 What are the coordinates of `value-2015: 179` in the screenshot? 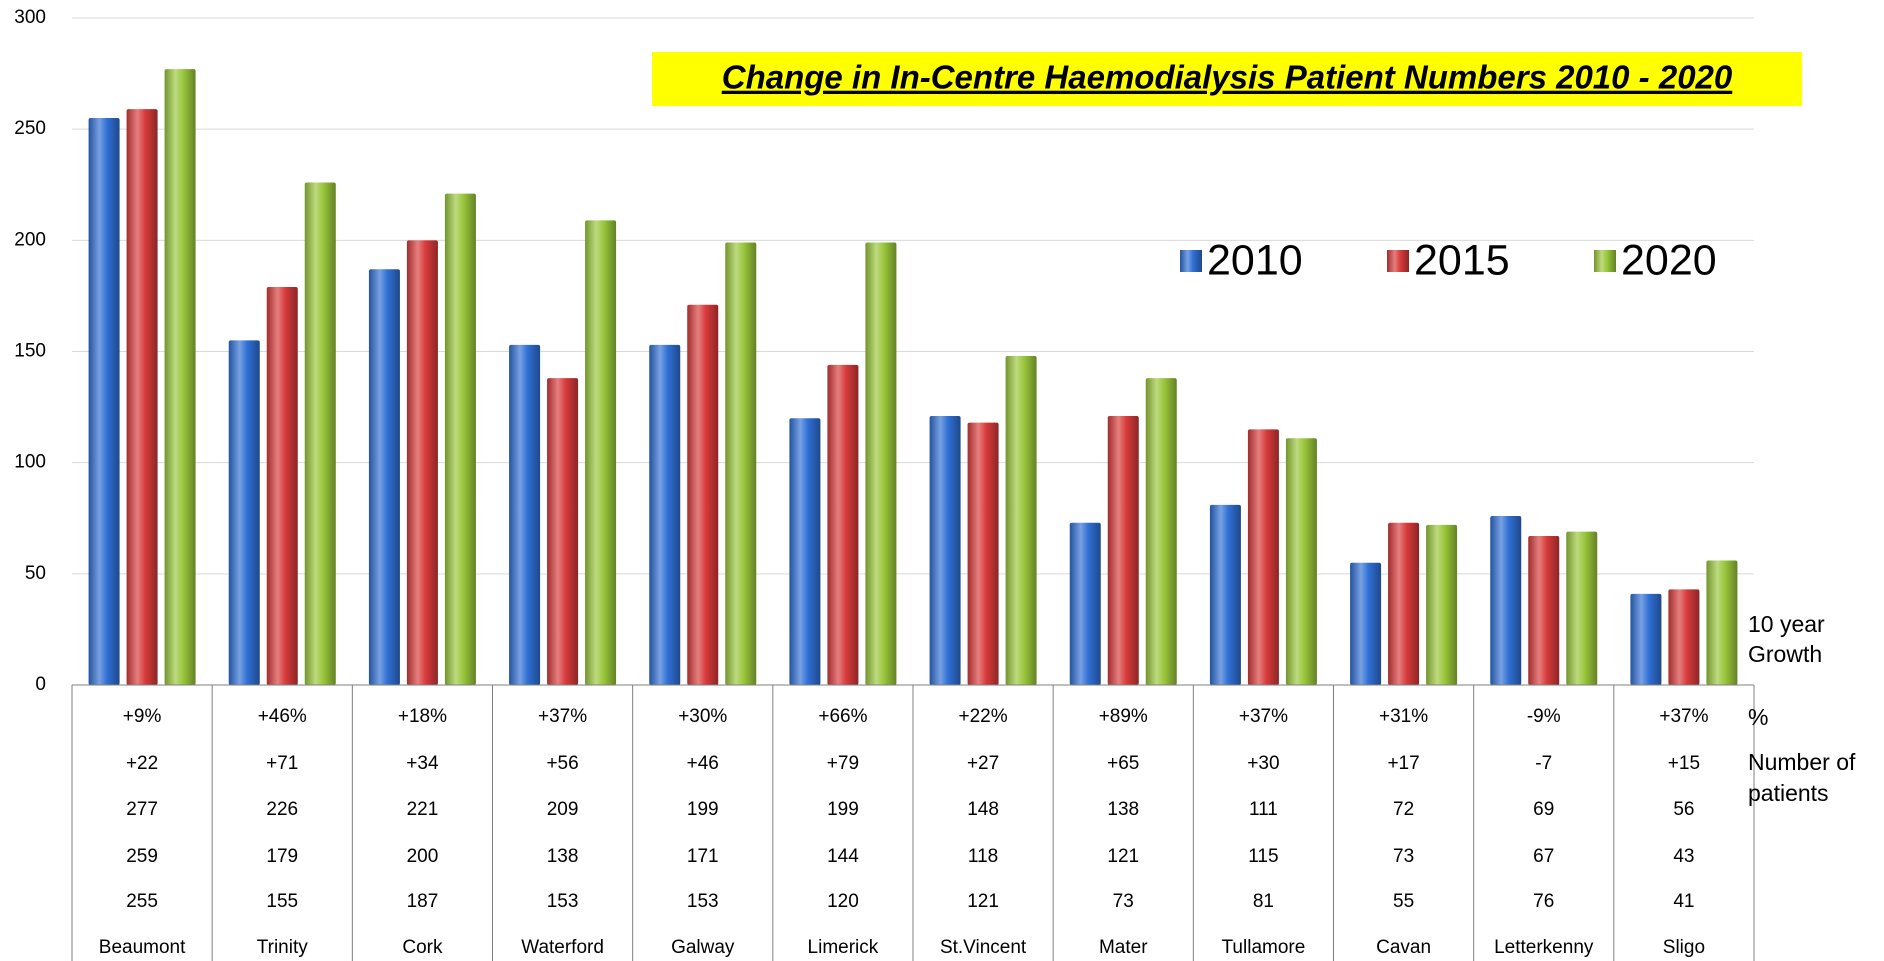 It's located at (282, 856).